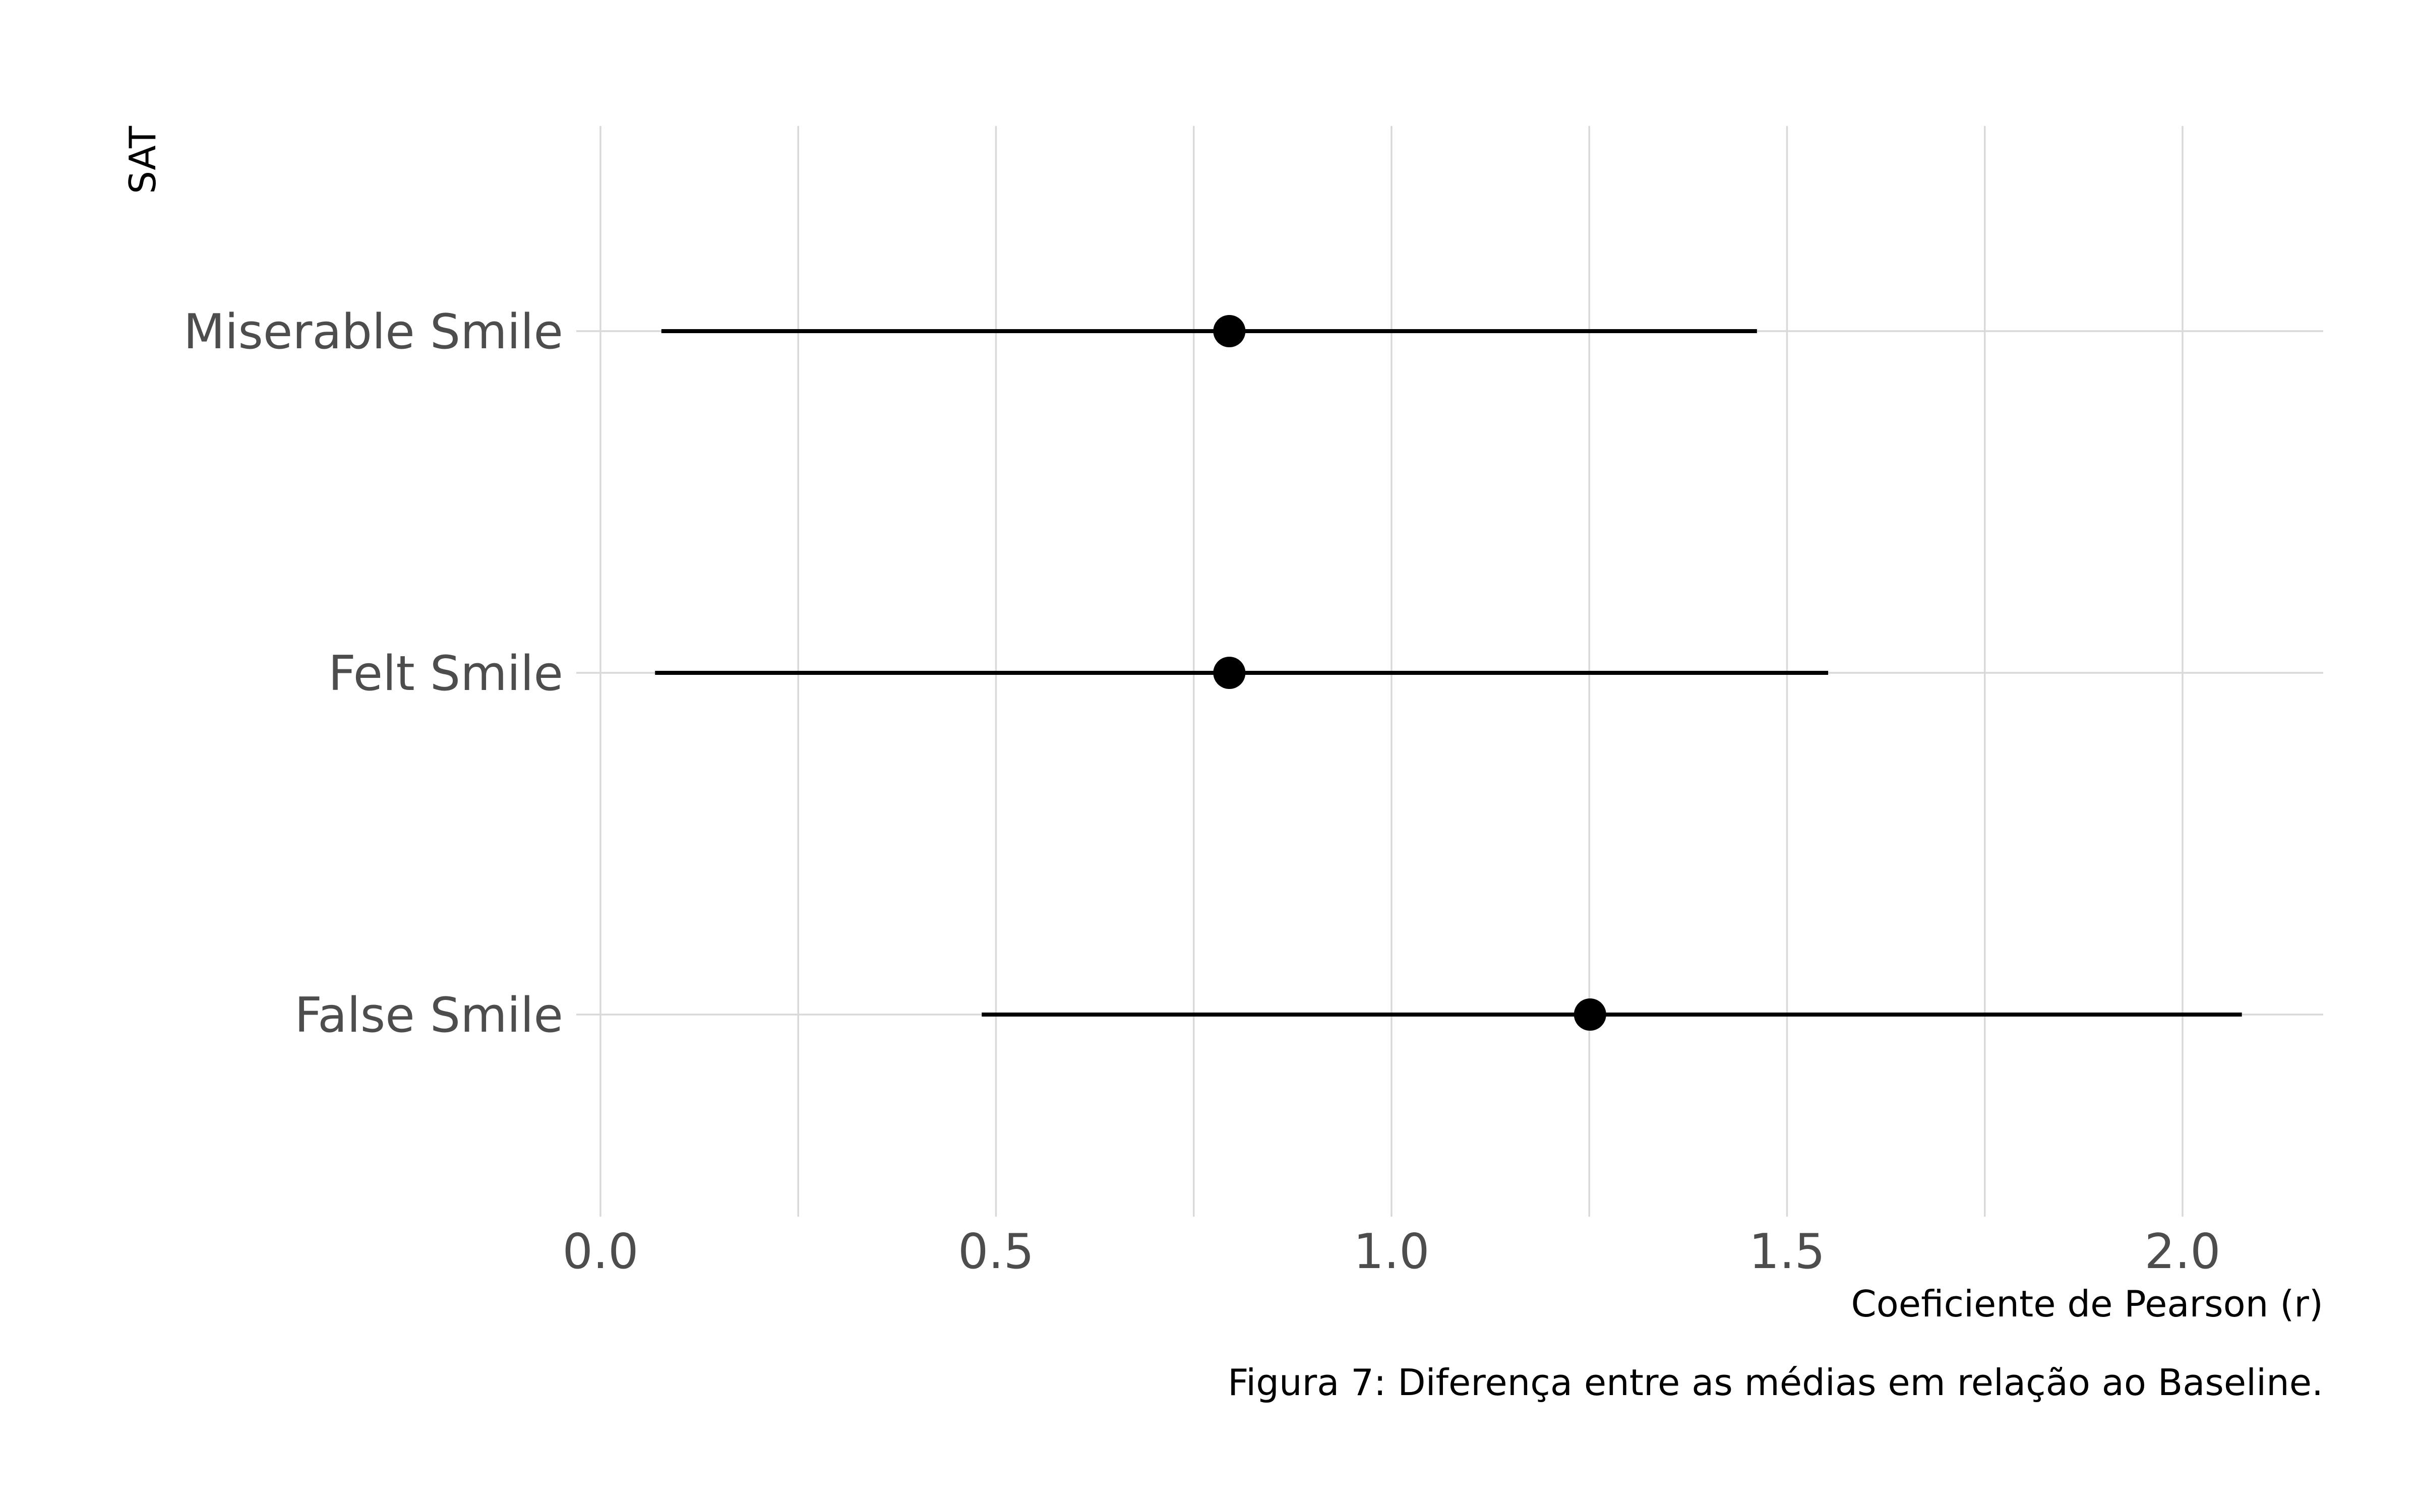 This screenshot has height=1512, width=2420. I want to click on y-tick-layer, so click(588, 673).